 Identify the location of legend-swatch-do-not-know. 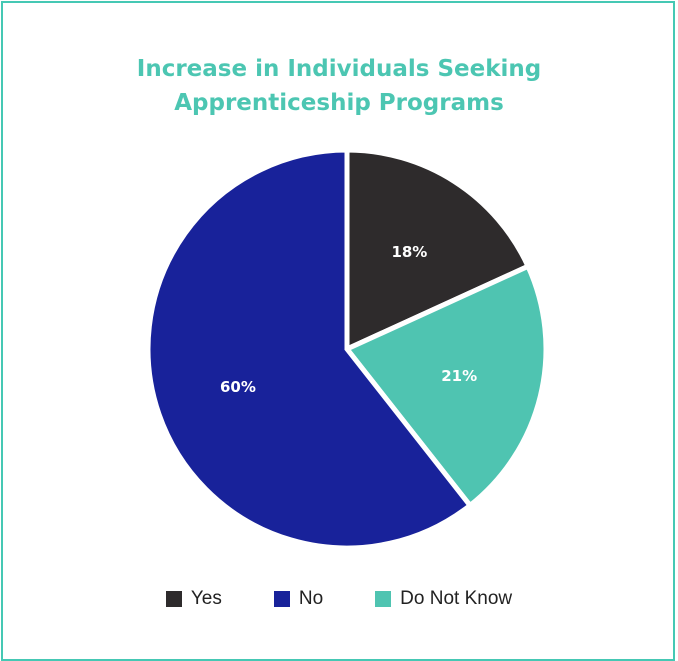
(383, 599).